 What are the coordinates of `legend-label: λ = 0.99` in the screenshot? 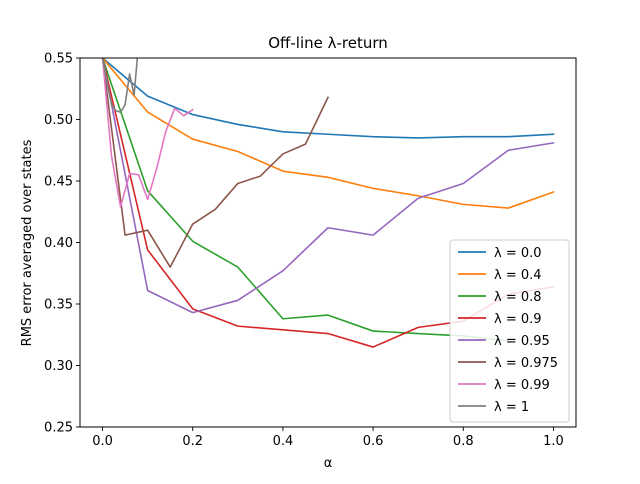 It's located at (522, 385).